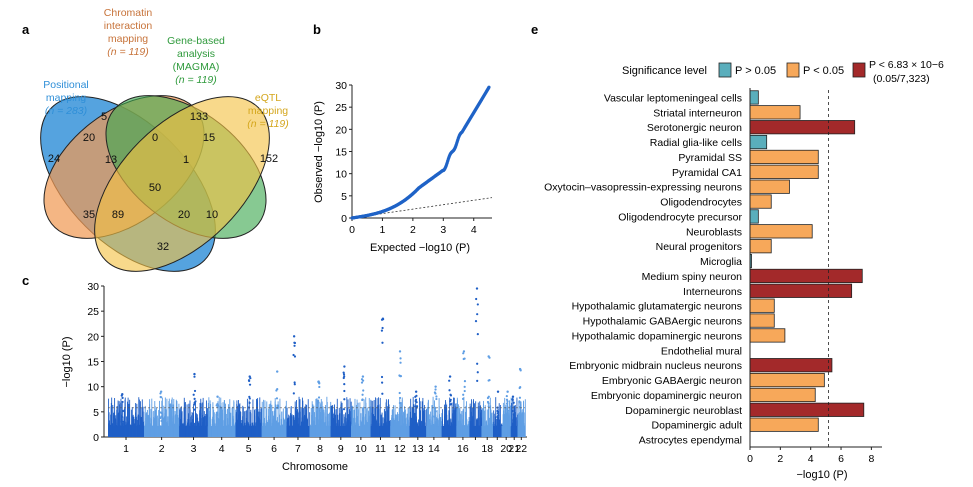 The width and height of the screenshot is (973, 487). I want to click on qq-x-tick-label: 2, so click(413, 230).